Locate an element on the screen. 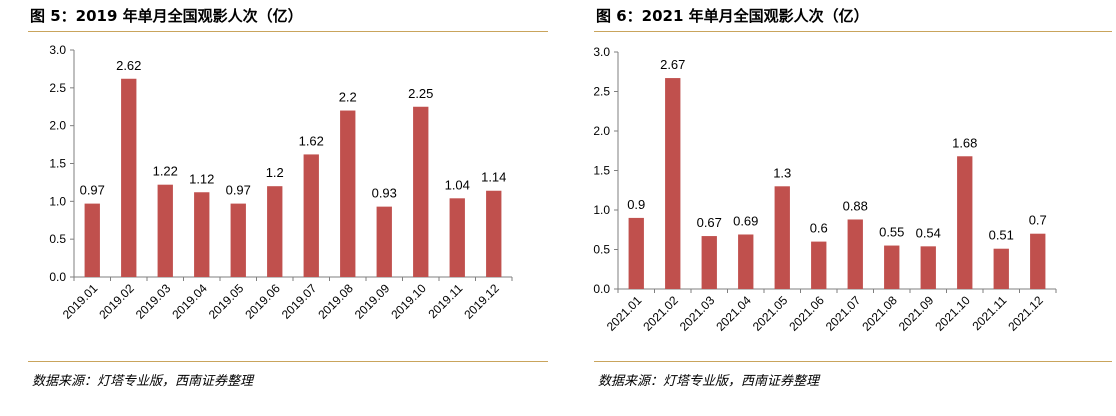 This screenshot has width=1116, height=416. data-label: 0.88 is located at coordinates (855, 205).